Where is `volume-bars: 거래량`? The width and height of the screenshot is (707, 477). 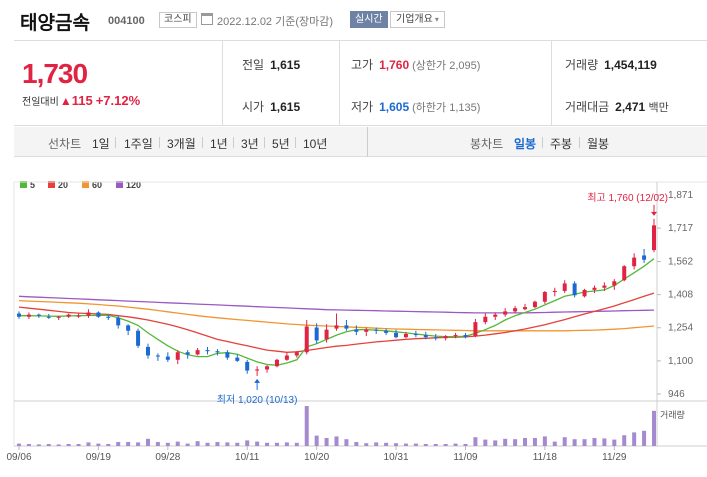 volume-bars: 거래량 is located at coordinates (351, 426).